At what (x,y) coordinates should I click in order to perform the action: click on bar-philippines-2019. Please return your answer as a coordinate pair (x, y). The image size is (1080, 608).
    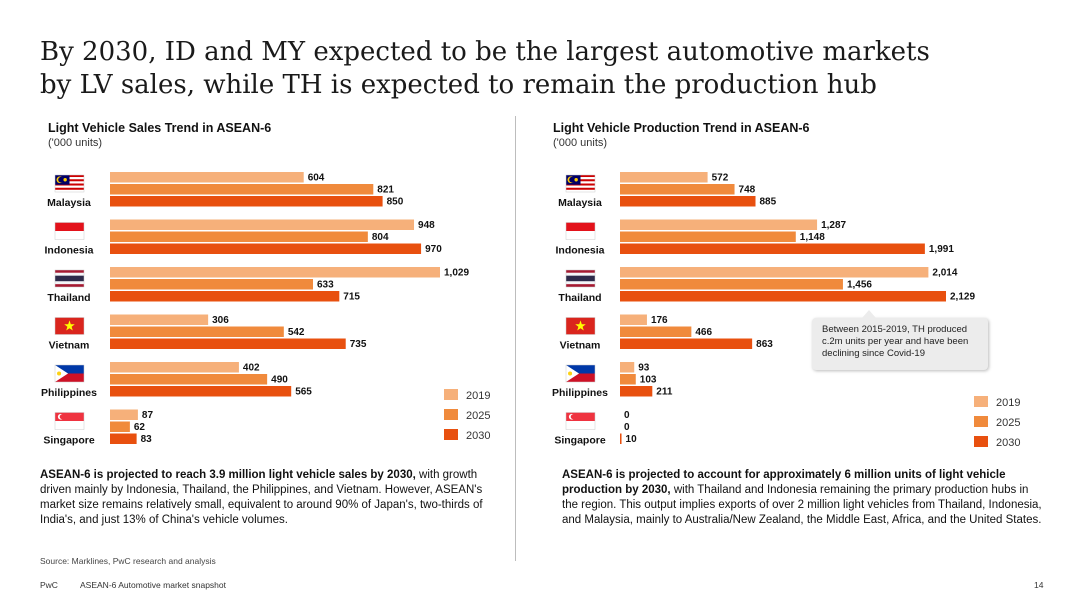
    Looking at the image, I should click on (627, 367).